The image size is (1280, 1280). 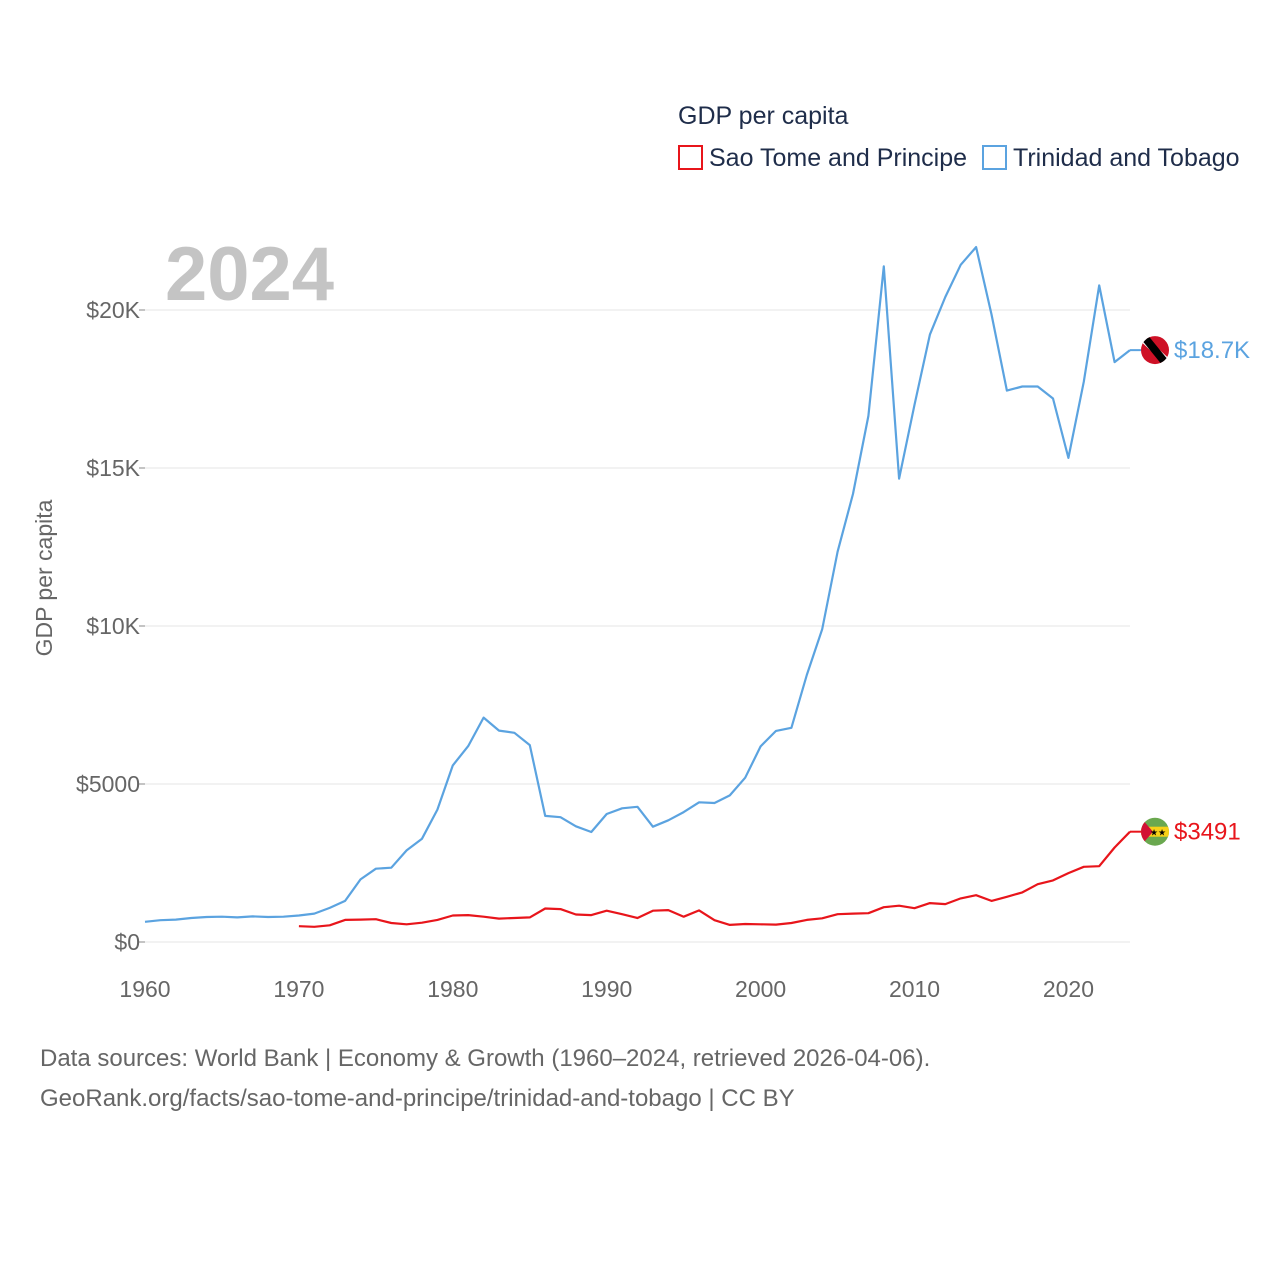 I want to click on x-tick-label: 1970, so click(x=298, y=989).